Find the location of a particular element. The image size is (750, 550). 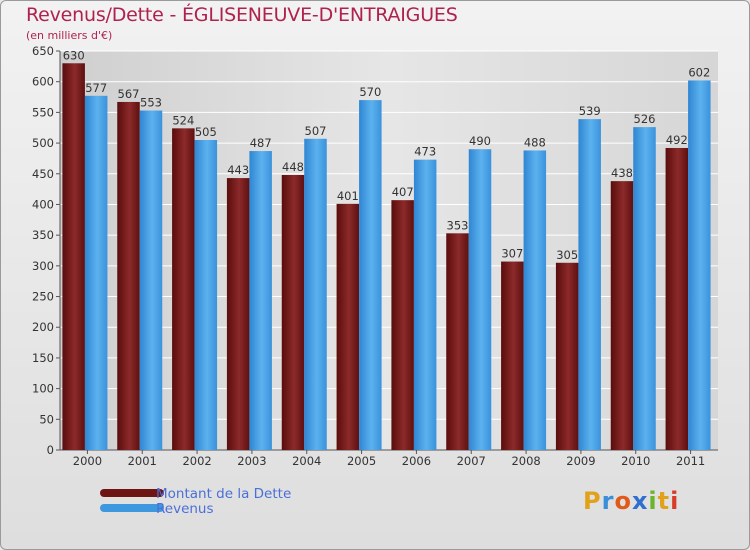

x-tick-label: 2011 is located at coordinates (690, 461).